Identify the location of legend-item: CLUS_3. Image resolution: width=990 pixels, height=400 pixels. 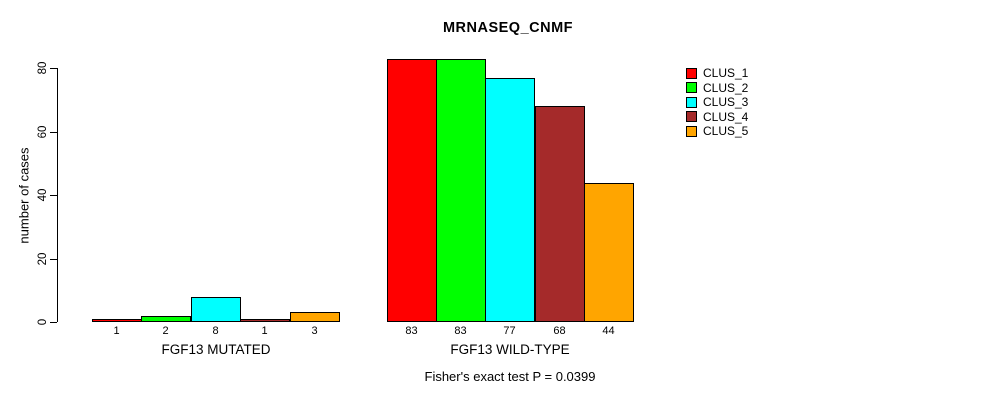
(717, 102).